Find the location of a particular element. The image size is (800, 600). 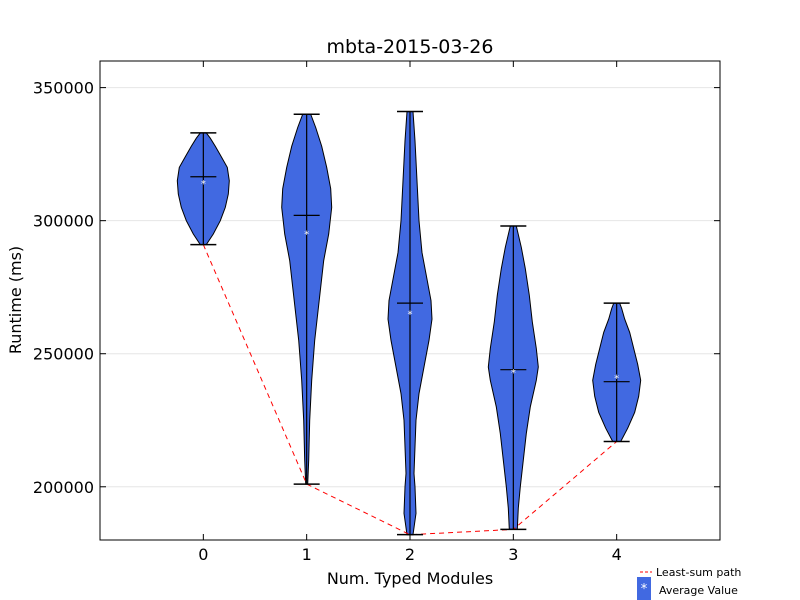

legend-mean-marker: * is located at coordinates (644, 589).